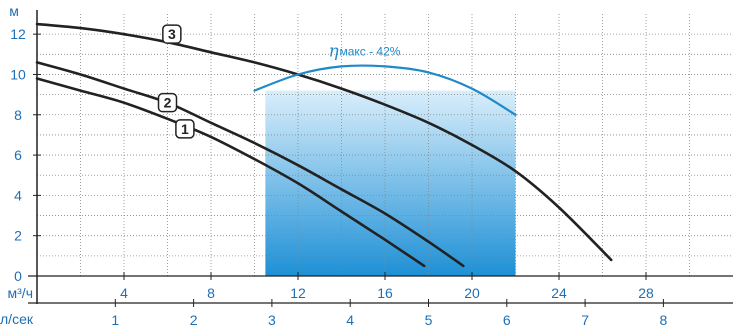  What do you see at coordinates (18, 155) in the screenshot?
I see `y-tick-label: 6` at bounding box center [18, 155].